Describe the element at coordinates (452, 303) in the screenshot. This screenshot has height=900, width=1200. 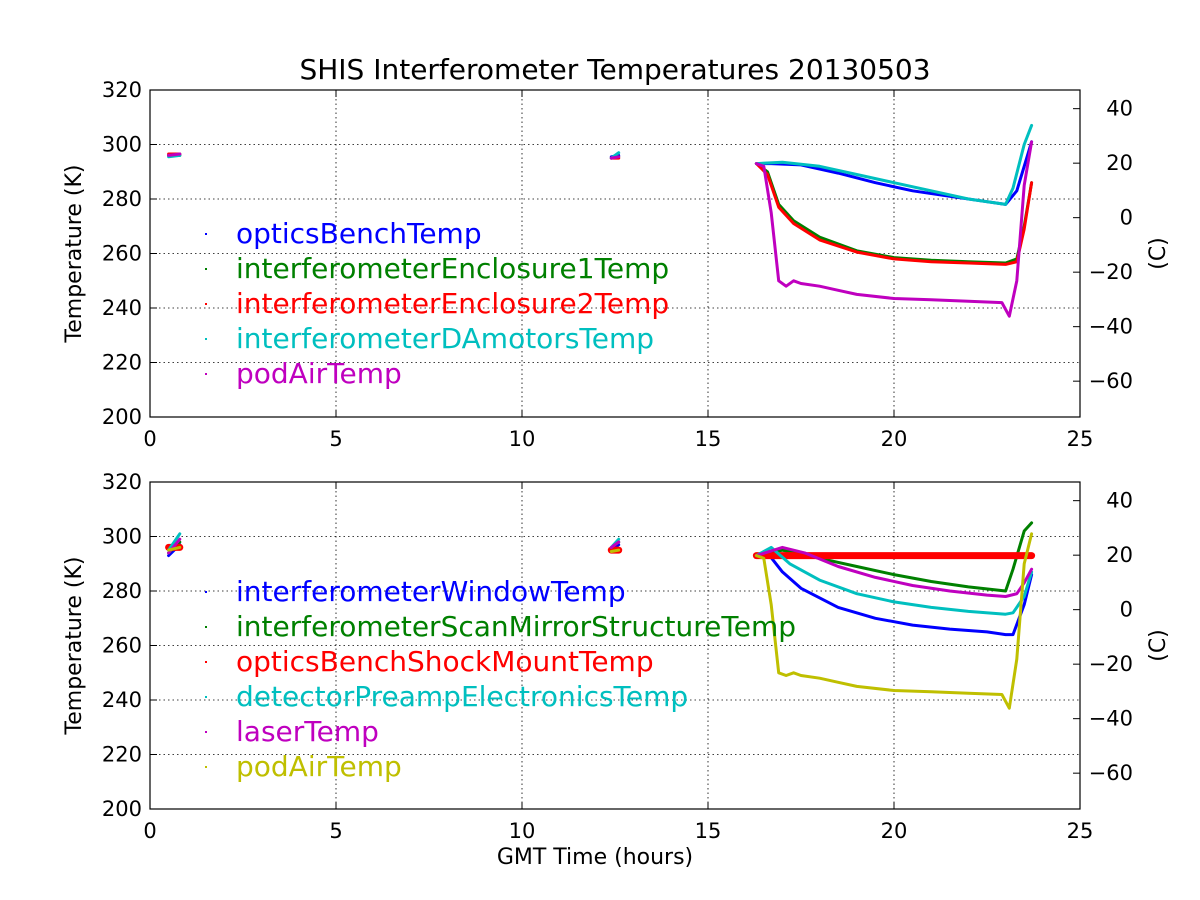
I see `legend-entry: interferometerEnclosure2Temp` at that location.